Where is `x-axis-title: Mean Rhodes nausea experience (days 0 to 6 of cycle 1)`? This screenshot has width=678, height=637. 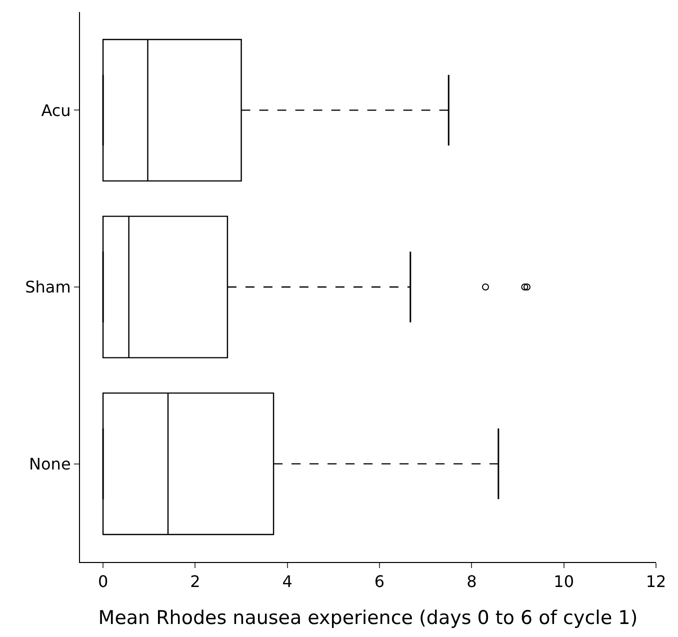 x-axis-title: Mean Rhodes nausea experience (days 0 to 6 of cycle 1) is located at coordinates (368, 618).